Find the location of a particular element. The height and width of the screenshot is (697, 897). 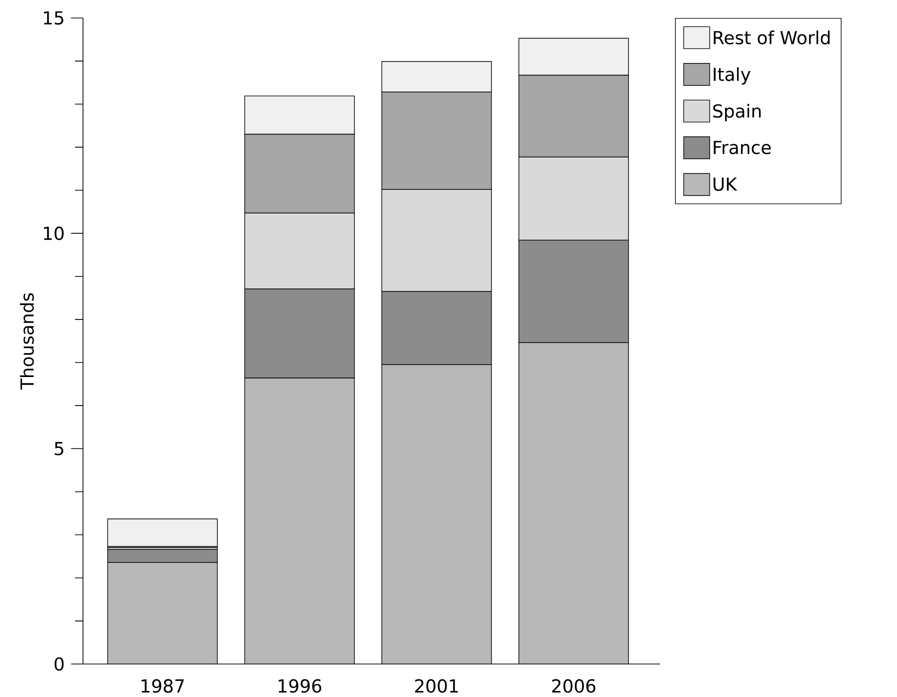

y-tick-label: 0 is located at coordinates (59, 664).